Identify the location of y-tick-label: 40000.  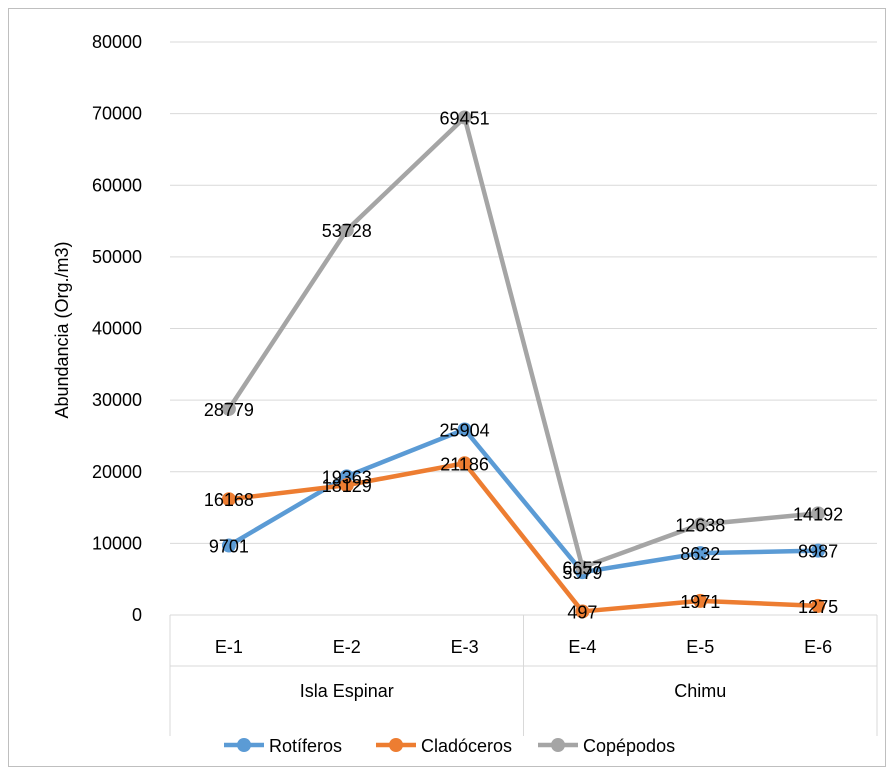
(117, 329).